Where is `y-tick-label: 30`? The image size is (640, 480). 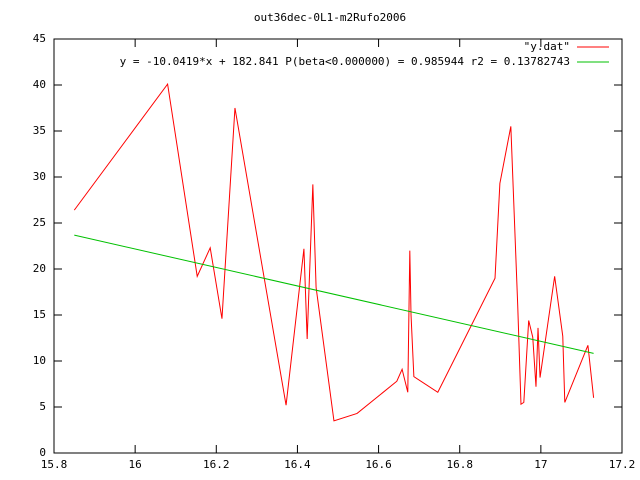
y-tick-label: 30 is located at coordinates (39, 176).